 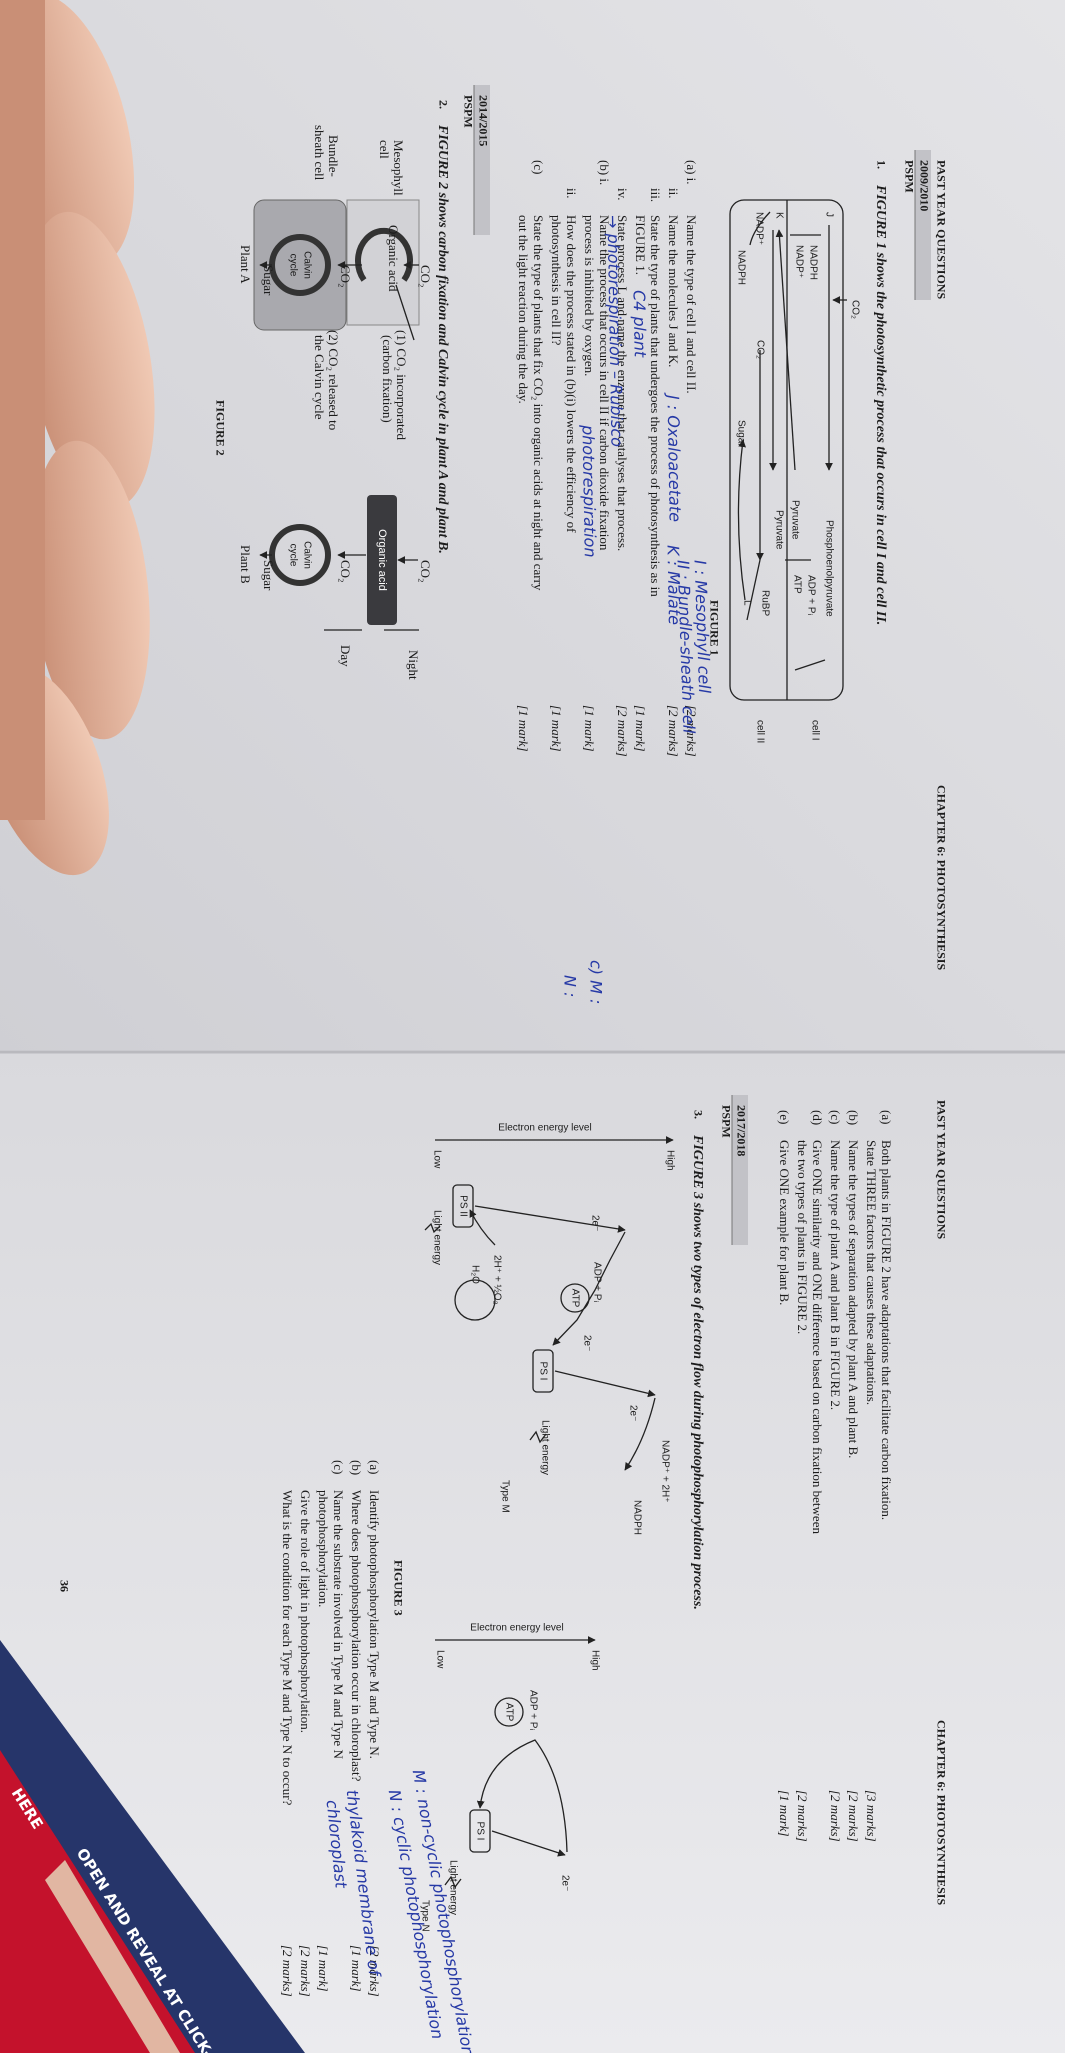 I want to click on part-label: (e), so click(x=784, y=1117).